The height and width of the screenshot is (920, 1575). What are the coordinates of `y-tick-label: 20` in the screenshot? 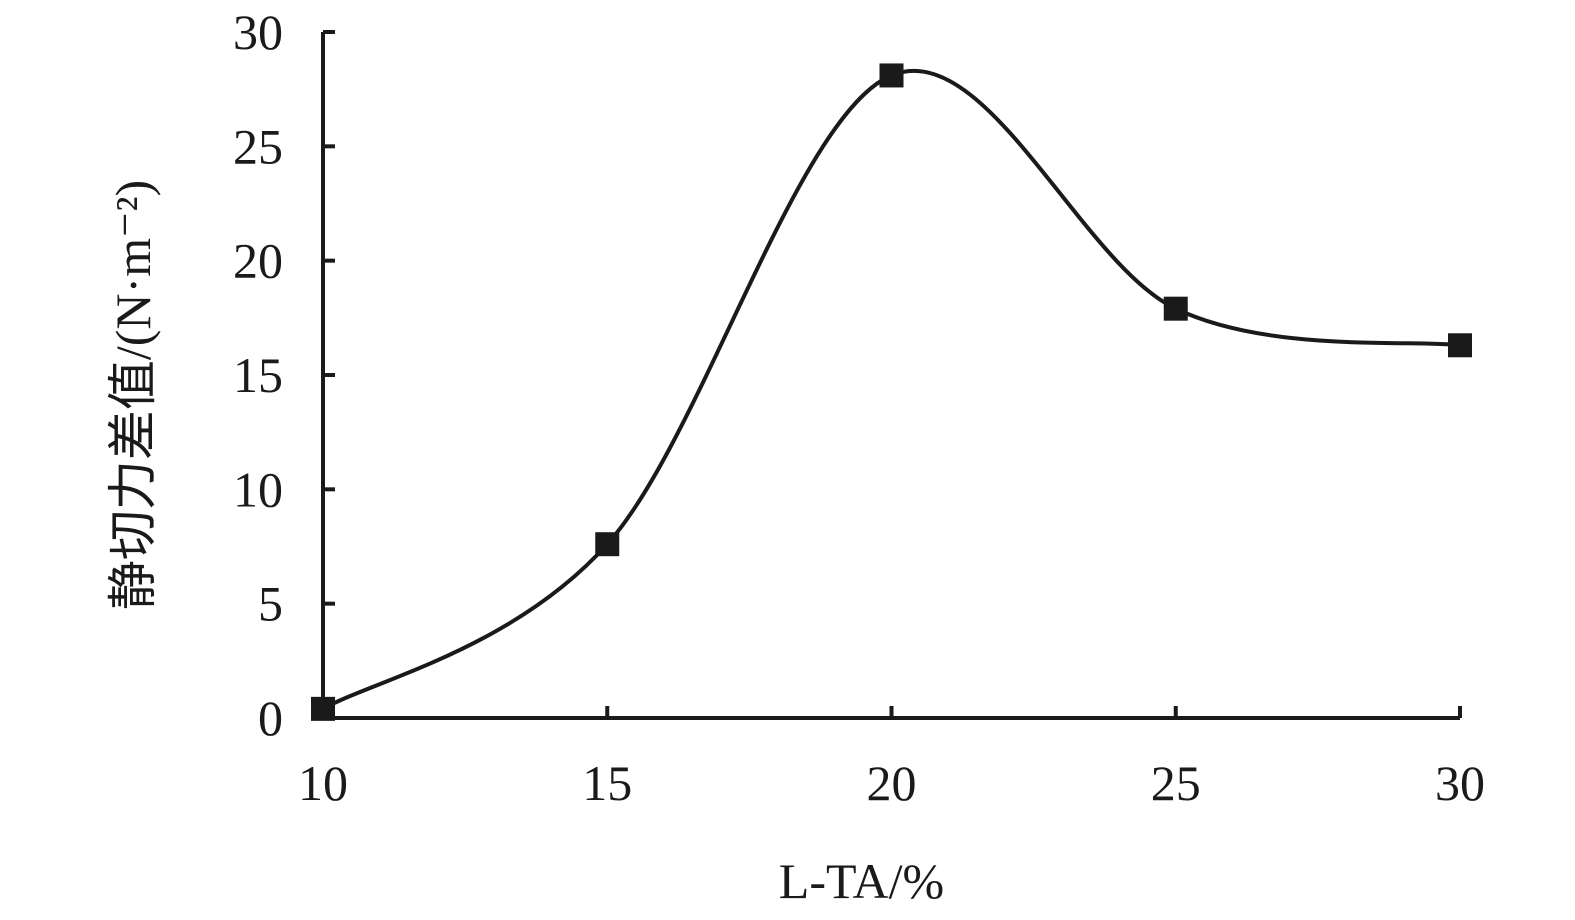 It's located at (258, 261).